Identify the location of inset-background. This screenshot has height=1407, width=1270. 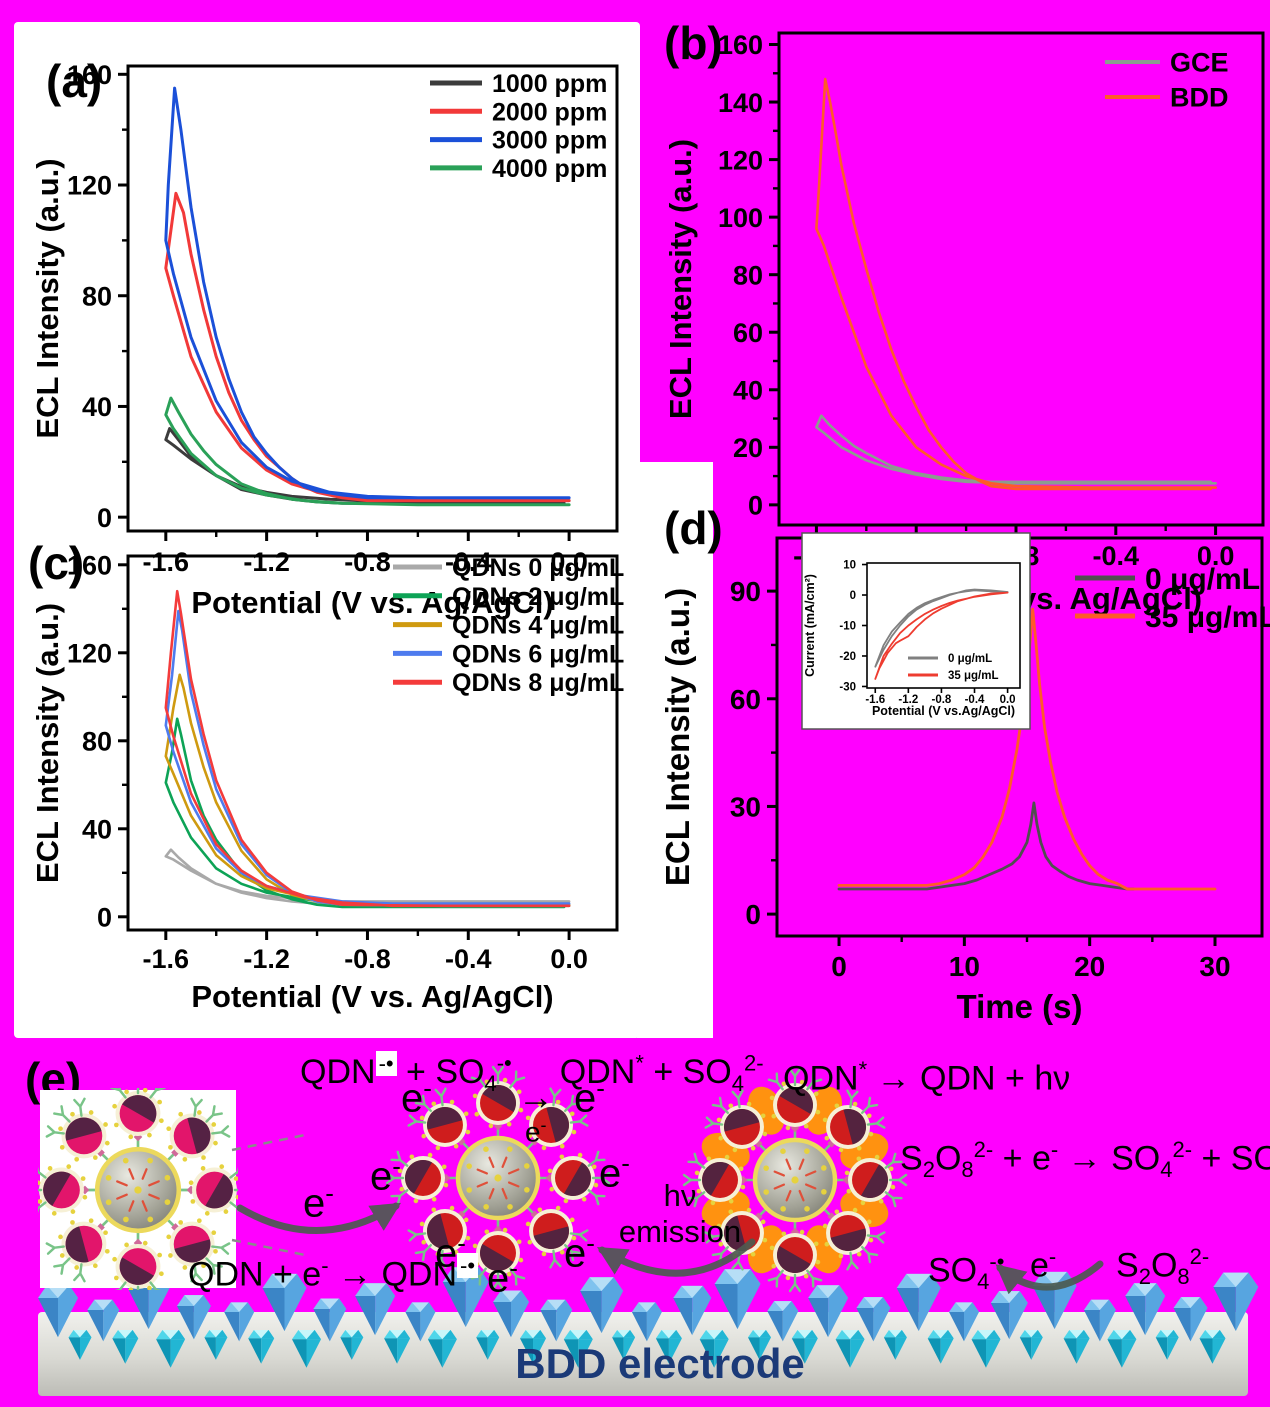
(916, 631).